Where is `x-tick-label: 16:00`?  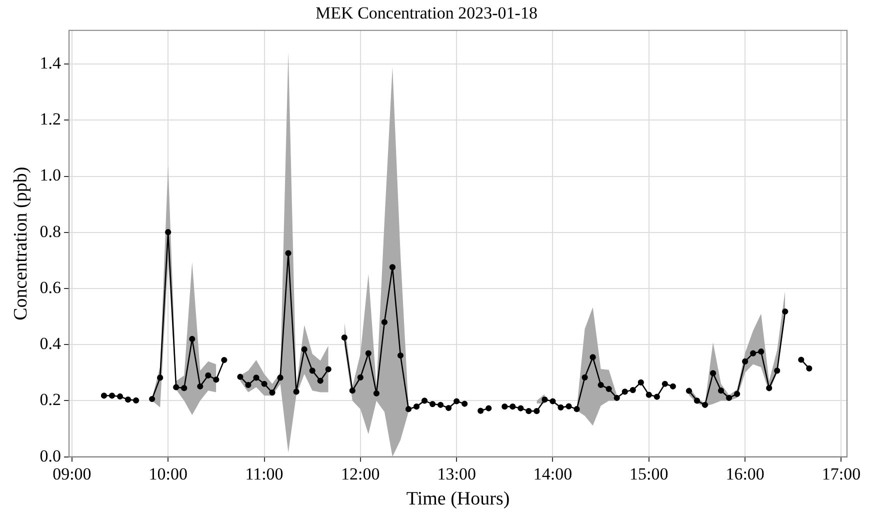
x-tick-label: 16:00 is located at coordinates (745, 474).